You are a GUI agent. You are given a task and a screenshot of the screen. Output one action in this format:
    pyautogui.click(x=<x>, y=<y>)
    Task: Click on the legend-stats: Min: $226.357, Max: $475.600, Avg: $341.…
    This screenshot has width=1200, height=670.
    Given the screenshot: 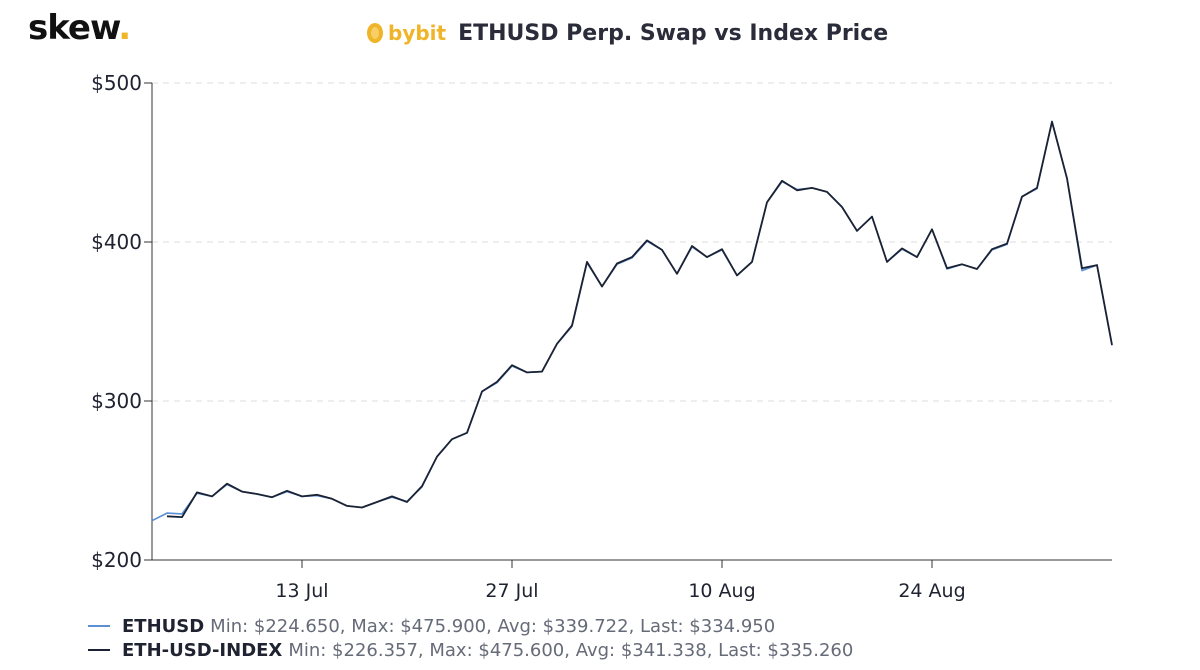 What is the action you would take?
    pyautogui.click(x=571, y=650)
    